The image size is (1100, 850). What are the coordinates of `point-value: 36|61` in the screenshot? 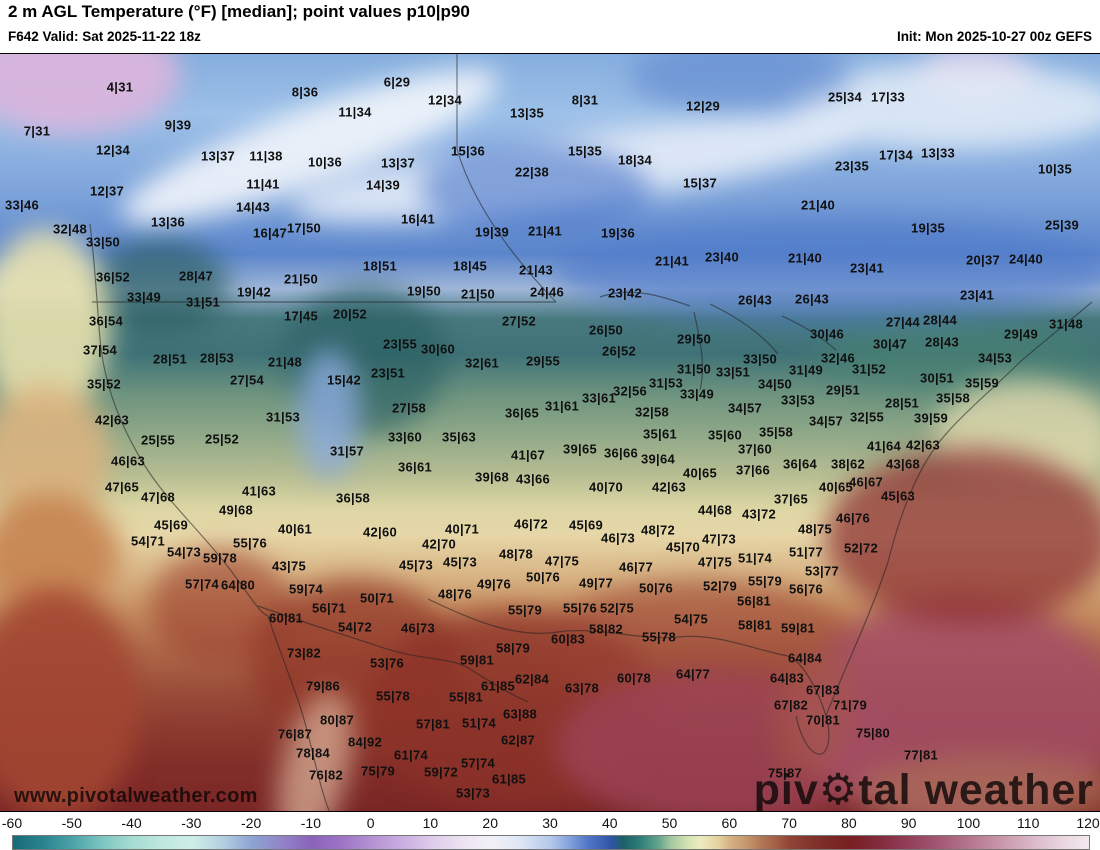 It's located at (415, 467).